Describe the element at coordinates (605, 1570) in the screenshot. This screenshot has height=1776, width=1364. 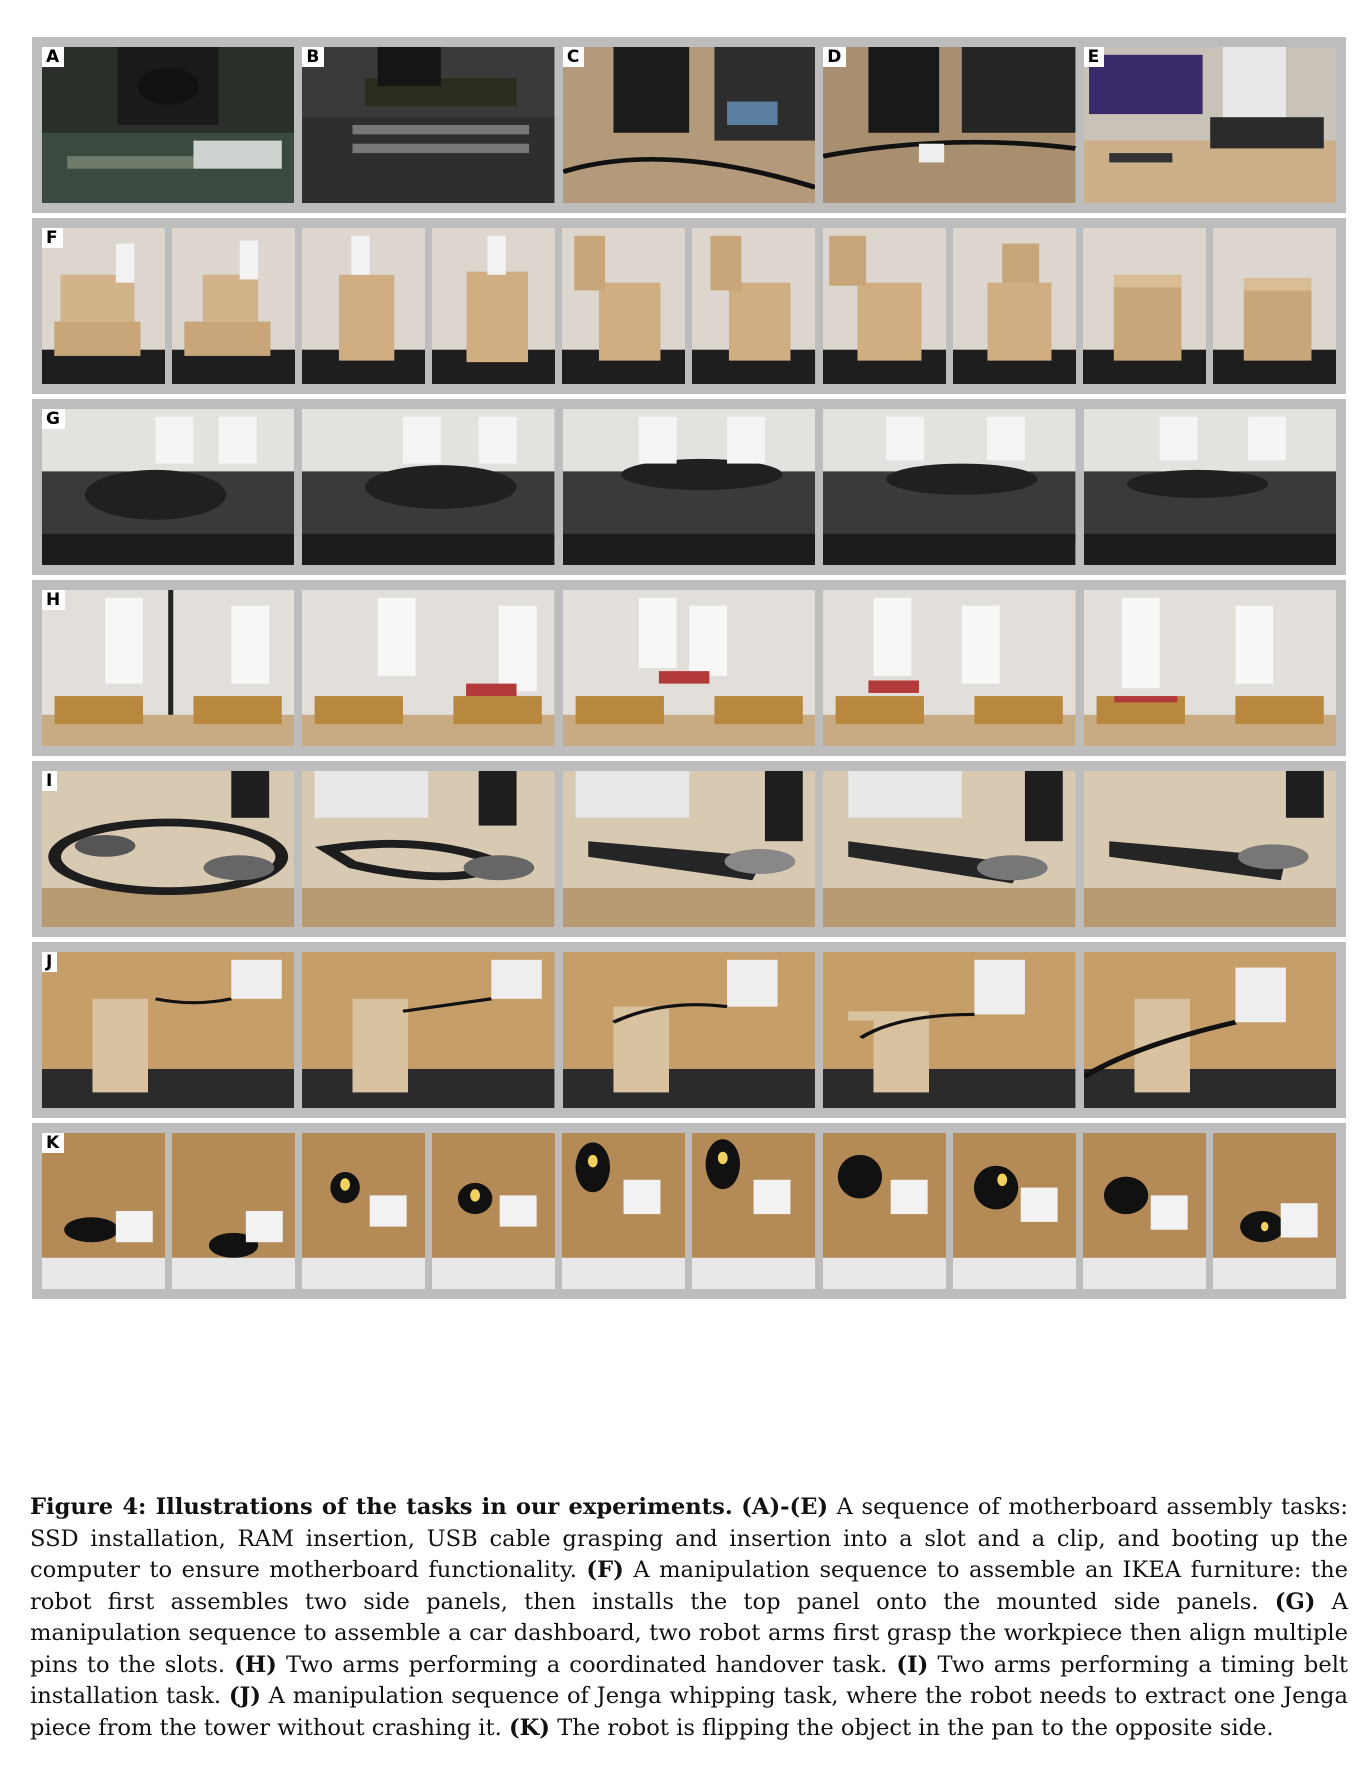
I see `caption-tag-f: (F)` at that location.